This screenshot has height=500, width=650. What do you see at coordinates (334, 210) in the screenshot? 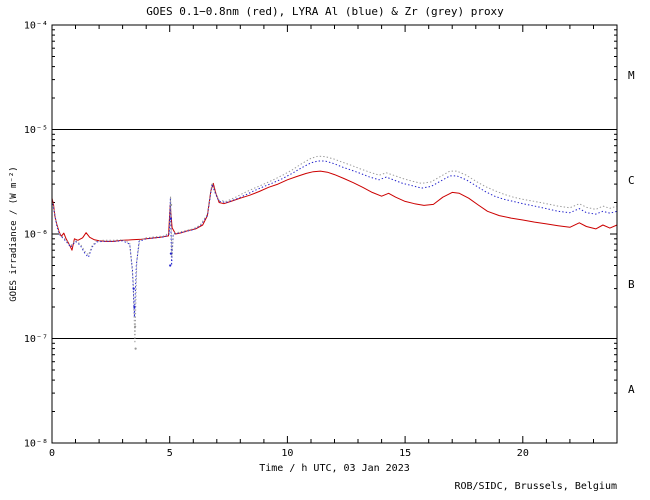
I see `series-line-goes-0-1-0-8nm` at bounding box center [334, 210].